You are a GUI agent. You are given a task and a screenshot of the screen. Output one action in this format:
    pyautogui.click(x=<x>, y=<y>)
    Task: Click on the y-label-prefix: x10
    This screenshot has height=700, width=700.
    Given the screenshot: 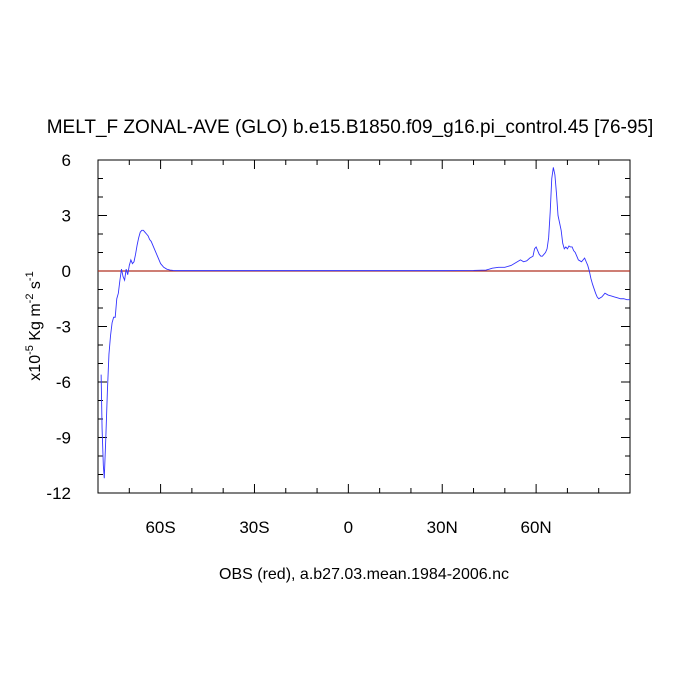 What is the action you would take?
    pyautogui.click(x=35, y=368)
    